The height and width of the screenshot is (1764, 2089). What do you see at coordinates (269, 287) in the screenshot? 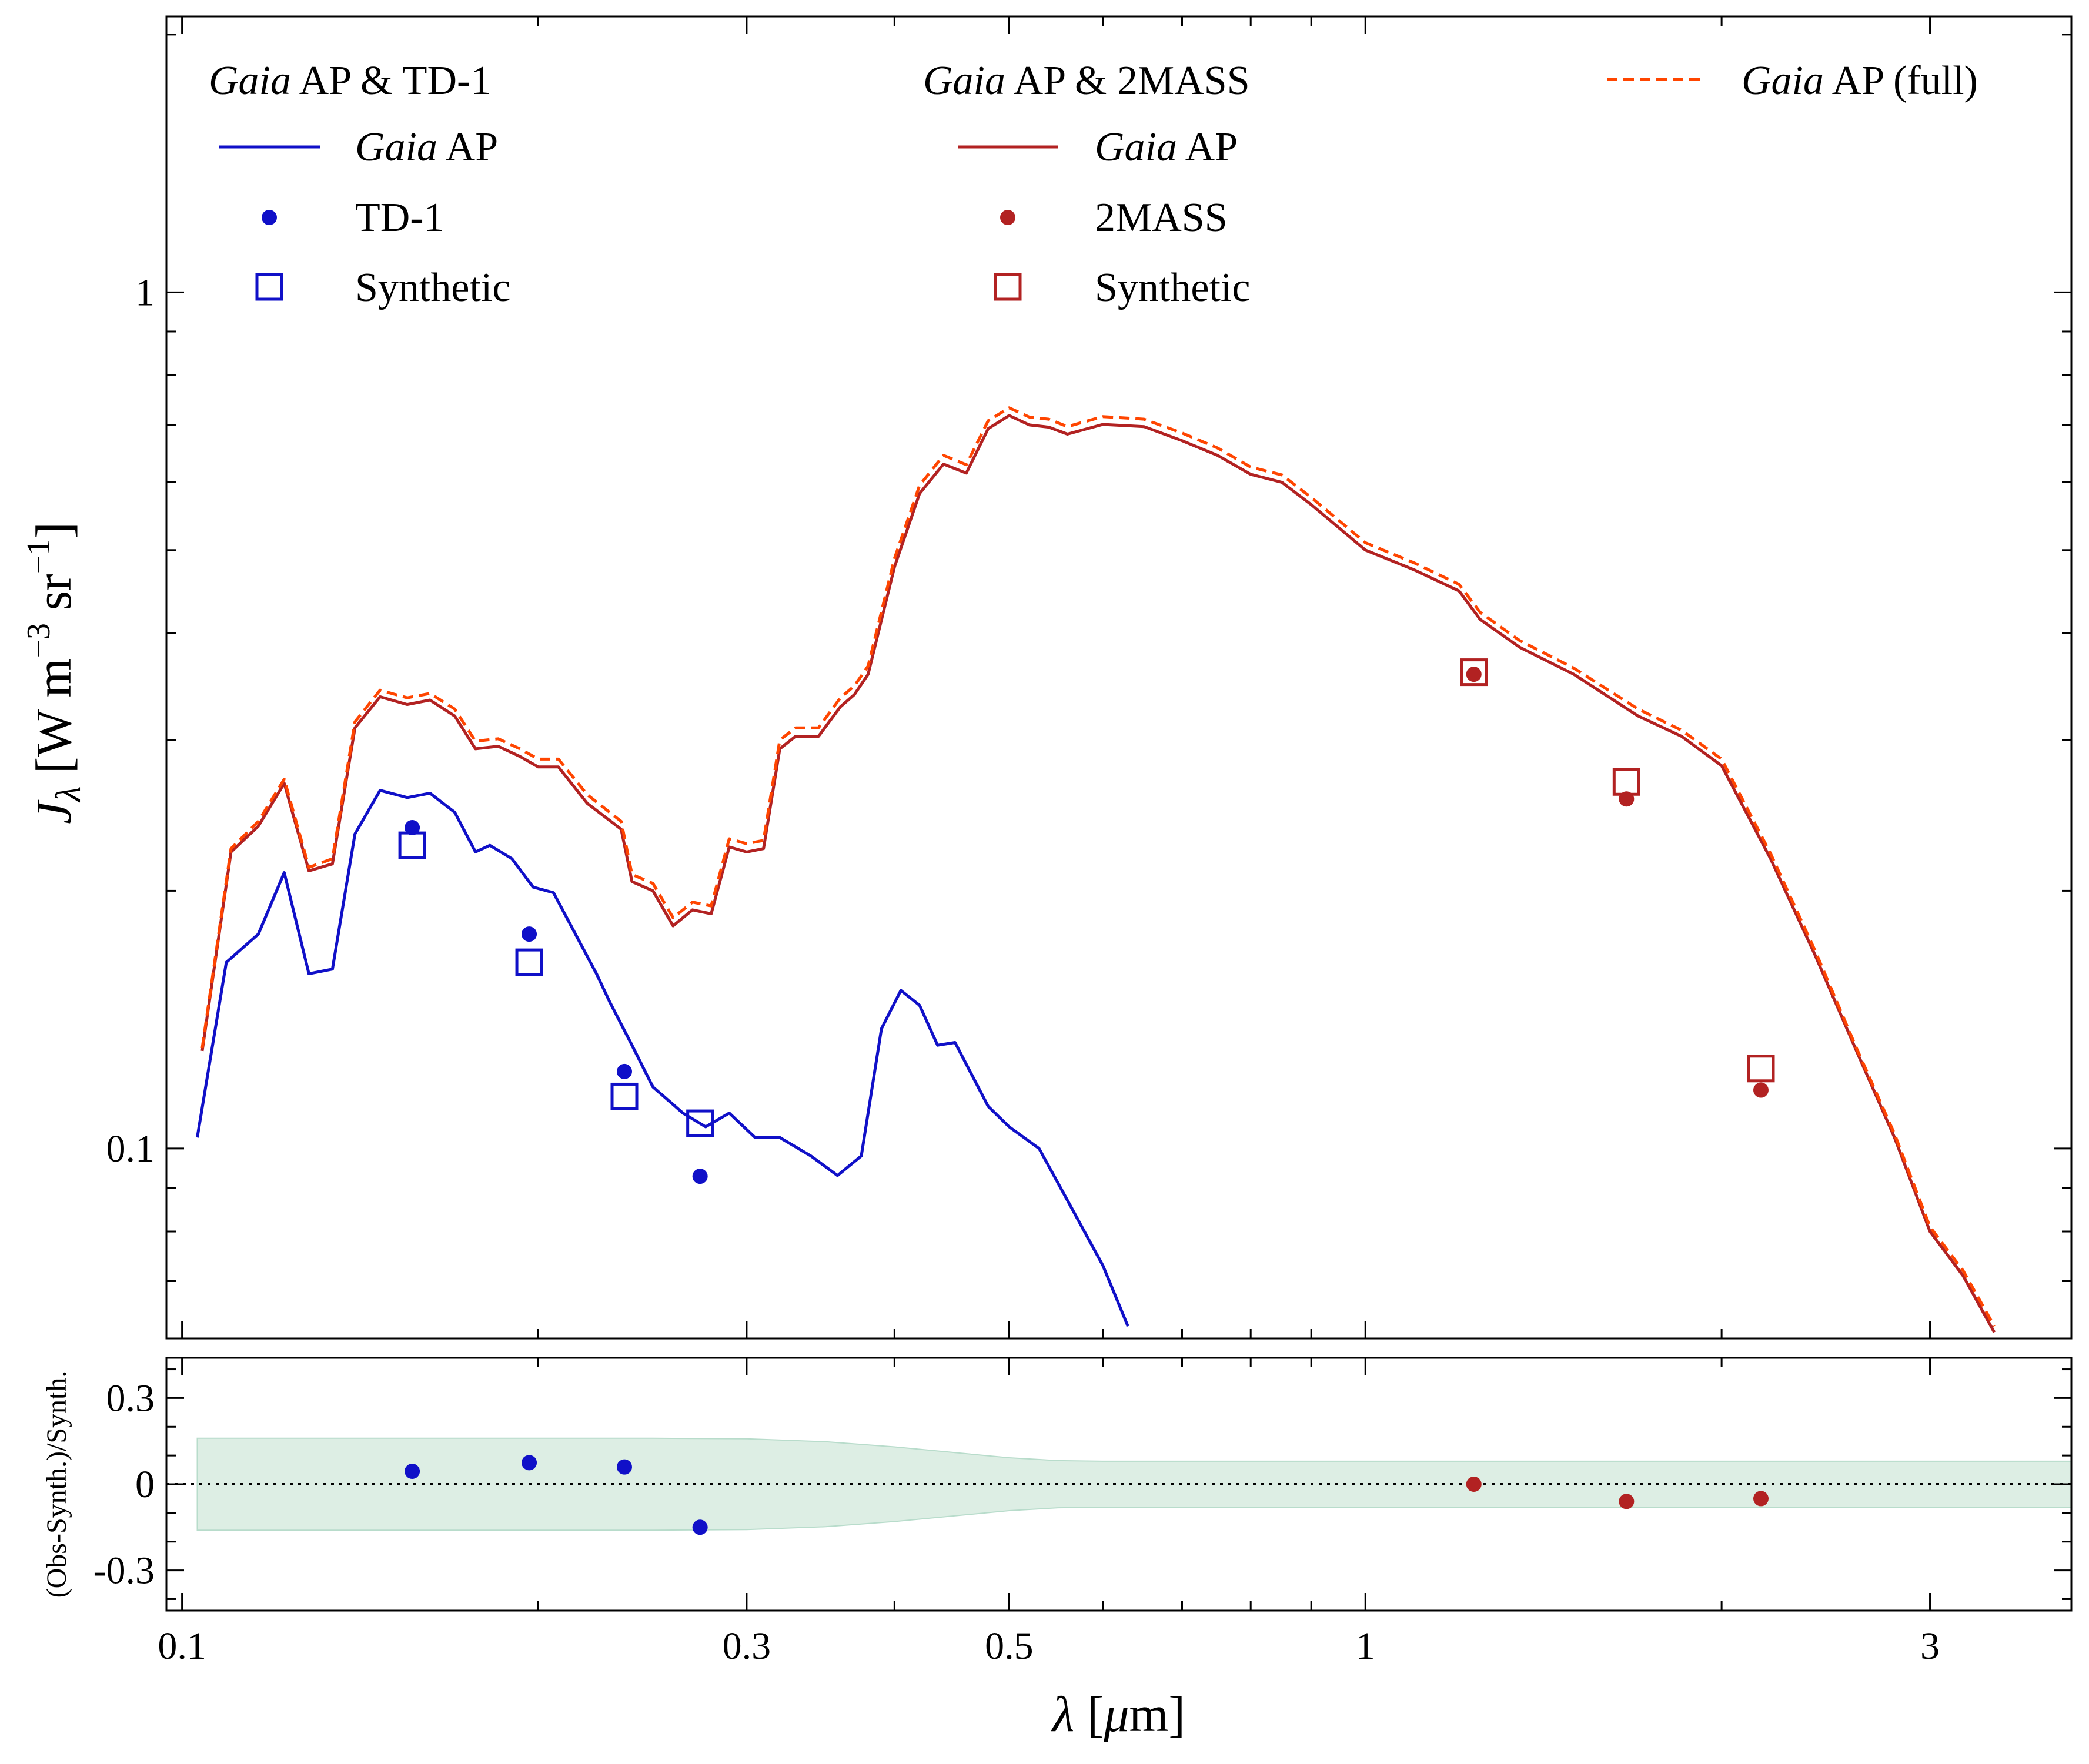
I see `legend-swatch-td1-square` at bounding box center [269, 287].